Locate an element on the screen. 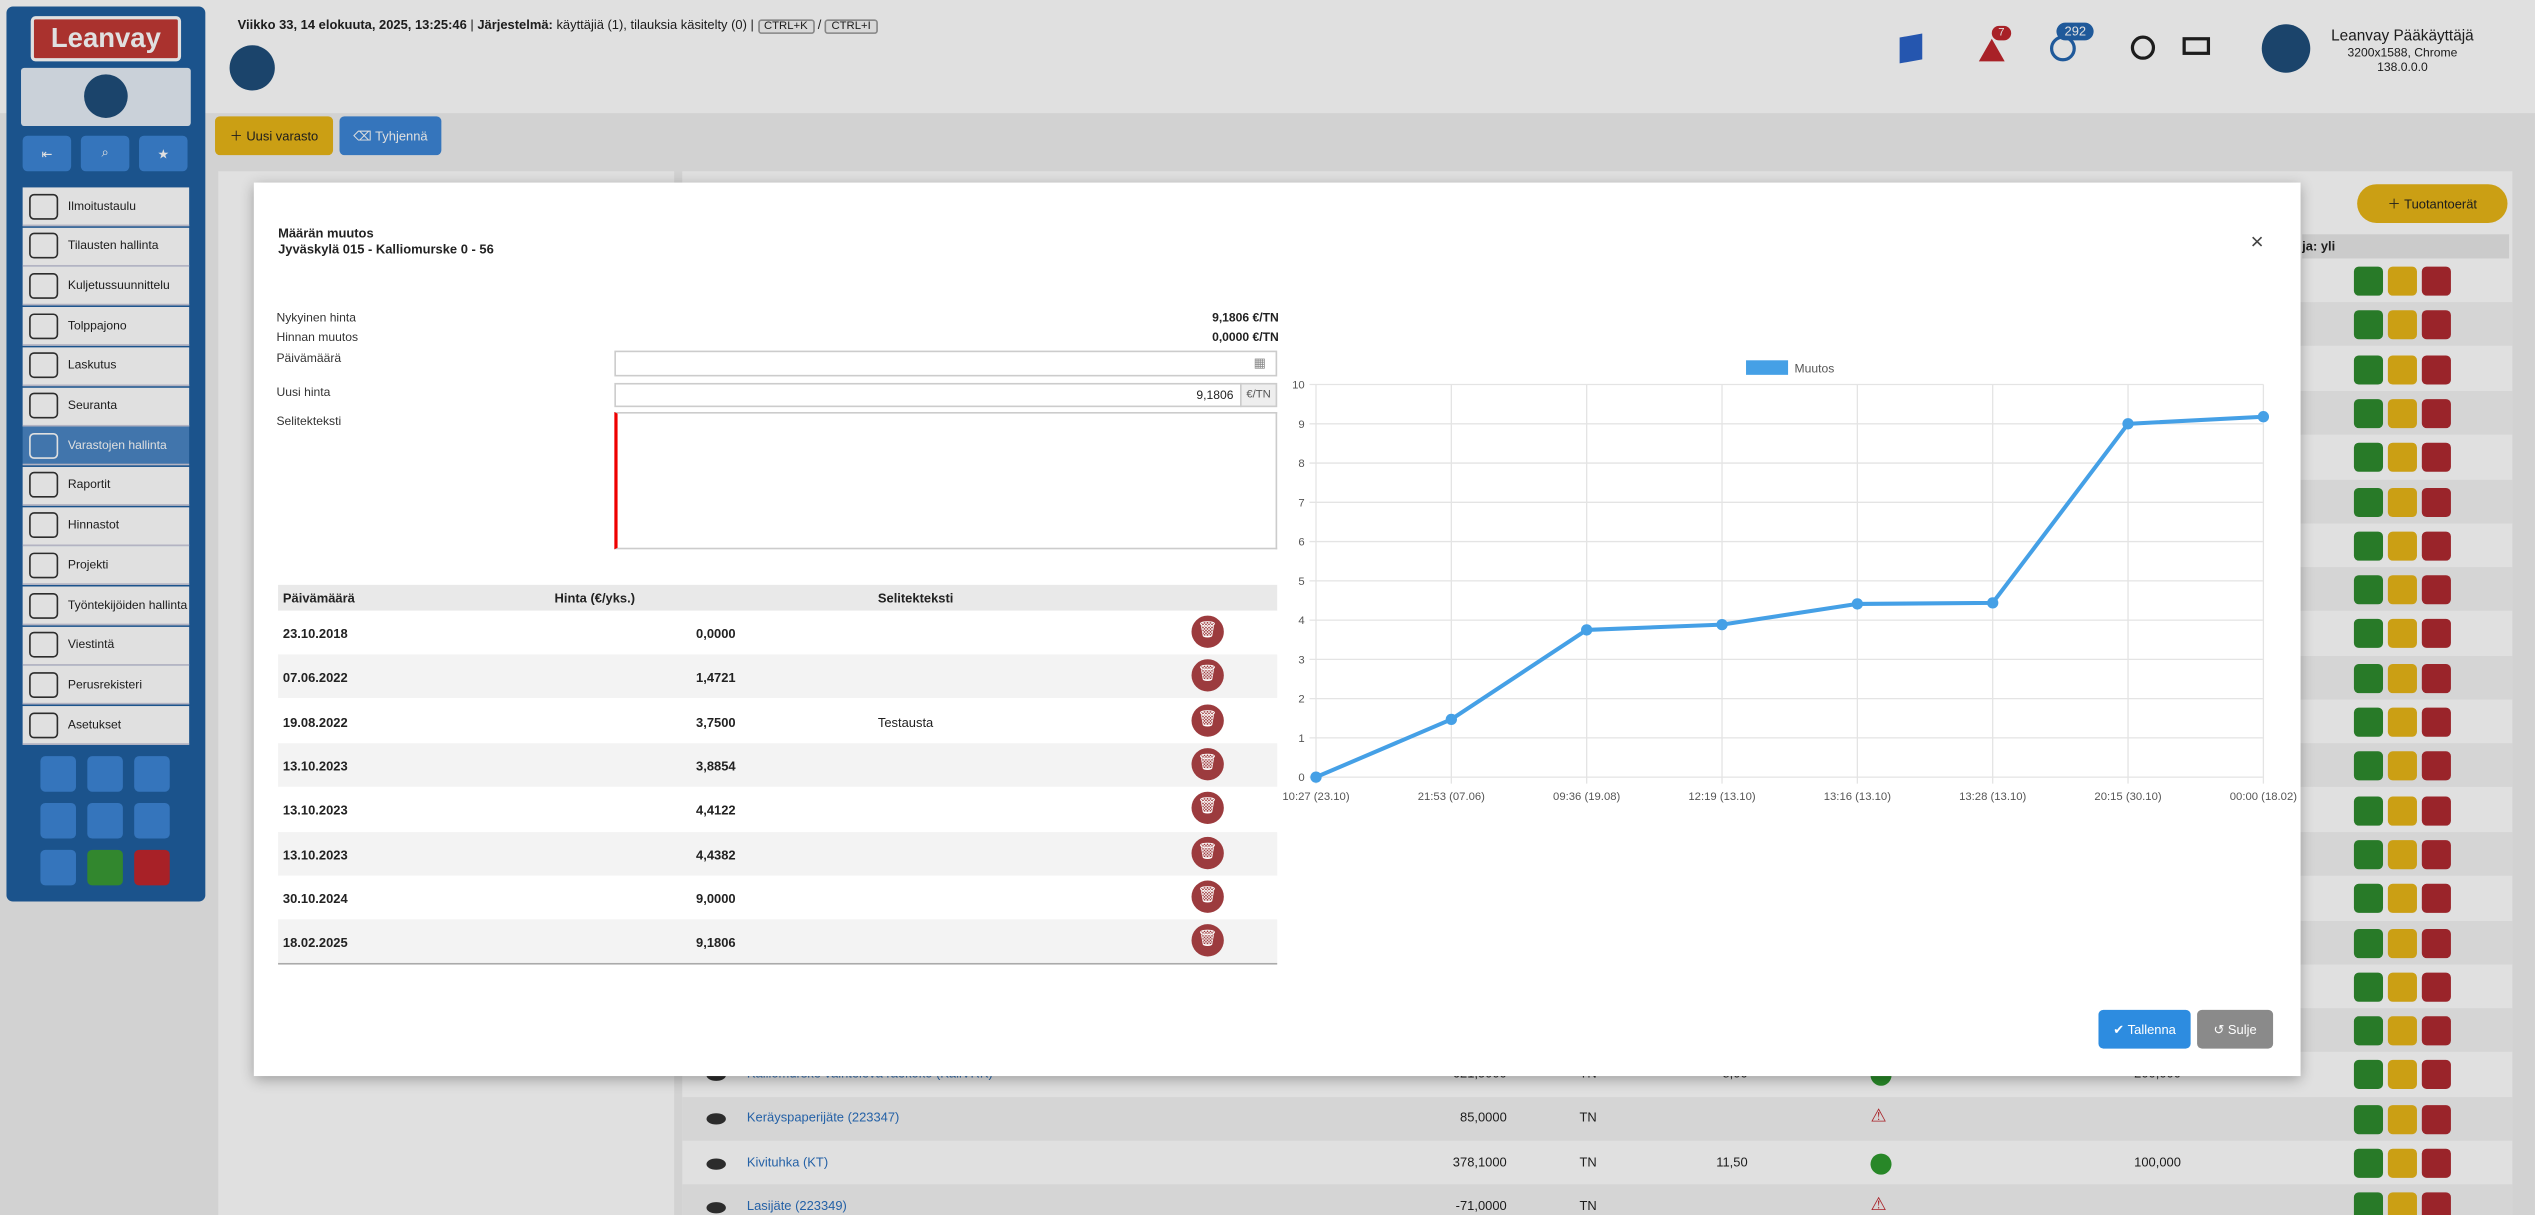 The image size is (2535, 1215). user-avatar is located at coordinates (2286, 48).